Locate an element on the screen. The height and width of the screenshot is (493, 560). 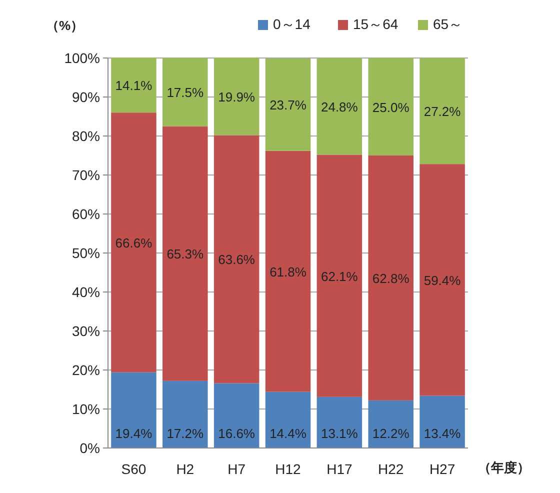
data-label: 63.6% is located at coordinates (237, 260).